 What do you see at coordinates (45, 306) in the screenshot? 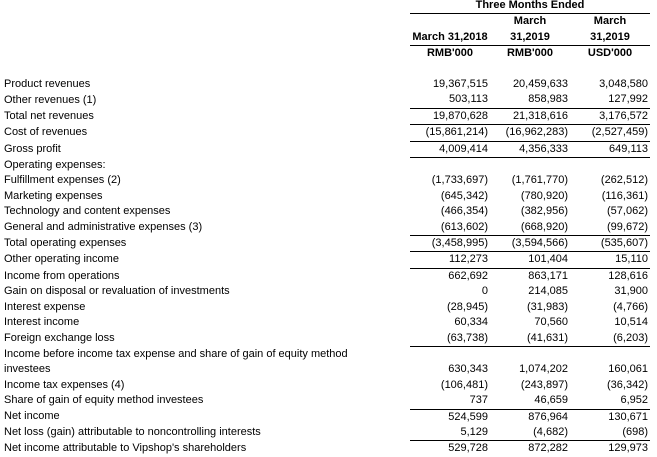
I see `row-label: Interest expense` at bounding box center [45, 306].